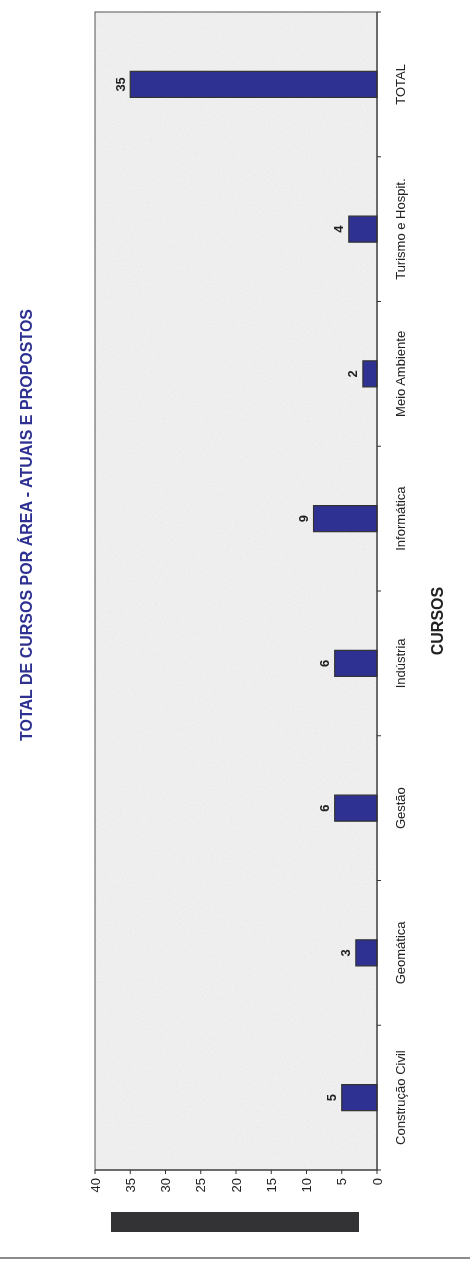 The height and width of the screenshot is (1265, 470). Describe the element at coordinates (400, 808) in the screenshot. I see `y-tick-label: Gestão` at that location.